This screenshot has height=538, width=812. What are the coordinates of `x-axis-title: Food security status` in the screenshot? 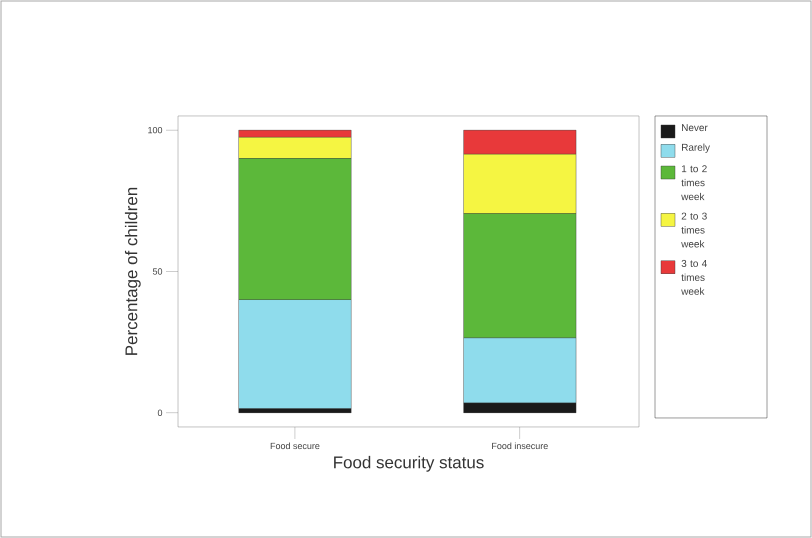 It's located at (409, 464).